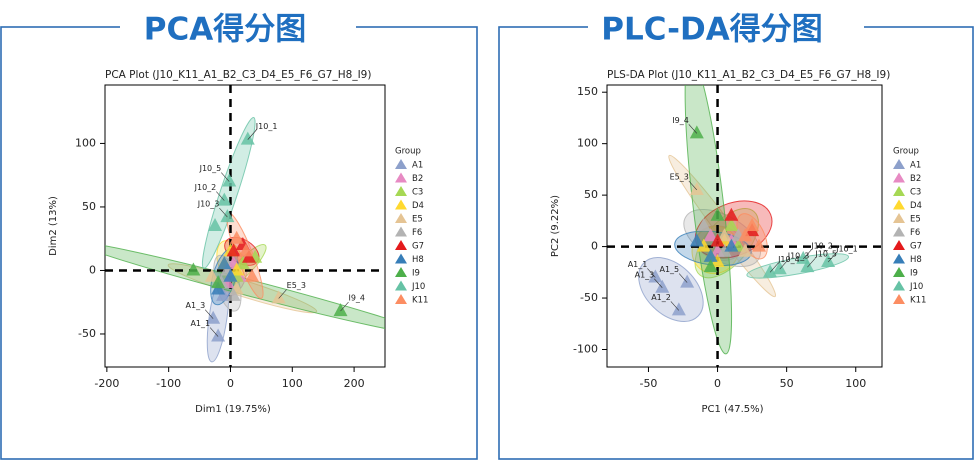  What do you see at coordinates (587, 143) in the screenshot?
I see `y-tick-label: 100` at bounding box center [587, 143].